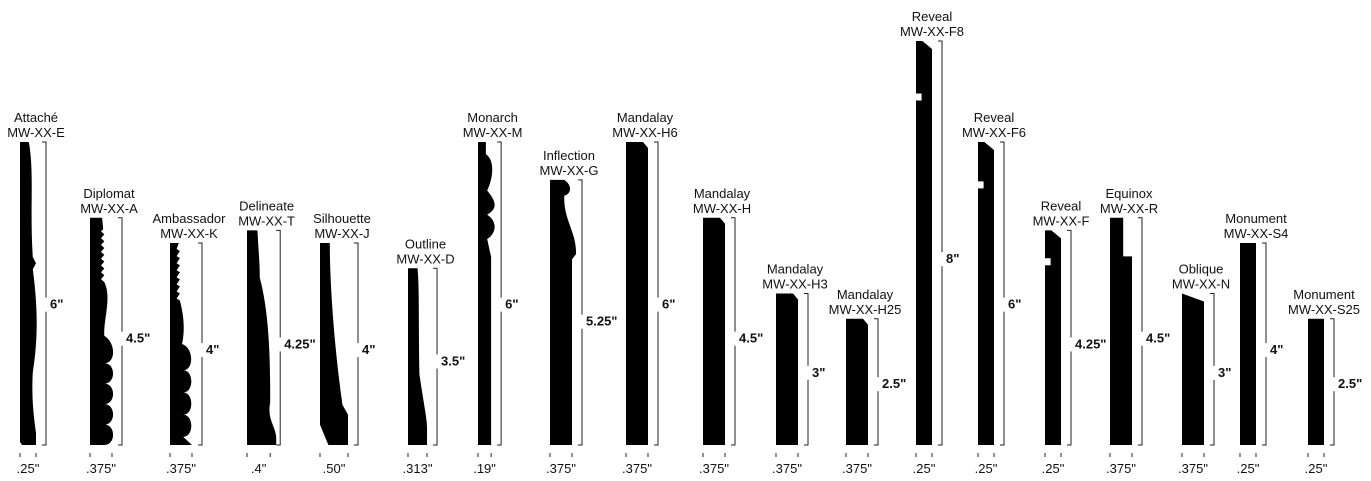  What do you see at coordinates (492, 117) in the screenshot?
I see `profile-name: Monarch` at bounding box center [492, 117].